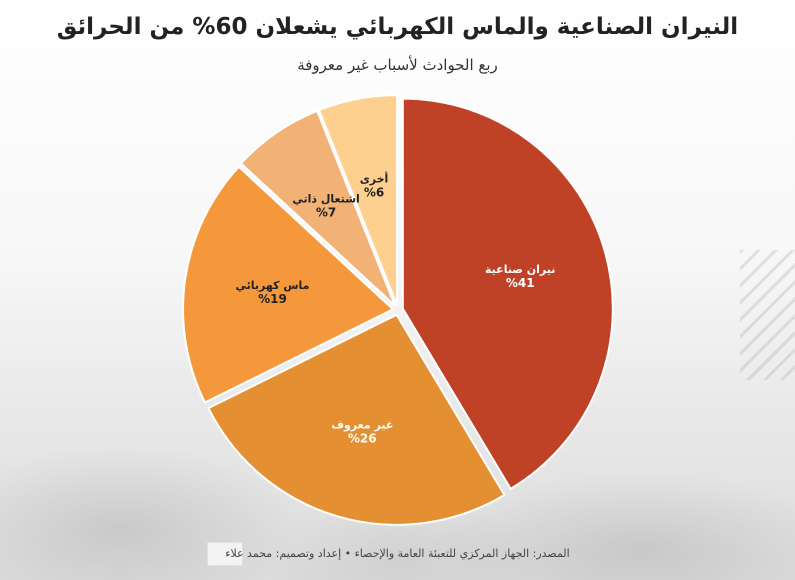 The image size is (795, 580). Describe the element at coordinates (374, 192) in the screenshot. I see `slice-value-4: %6` at that location.